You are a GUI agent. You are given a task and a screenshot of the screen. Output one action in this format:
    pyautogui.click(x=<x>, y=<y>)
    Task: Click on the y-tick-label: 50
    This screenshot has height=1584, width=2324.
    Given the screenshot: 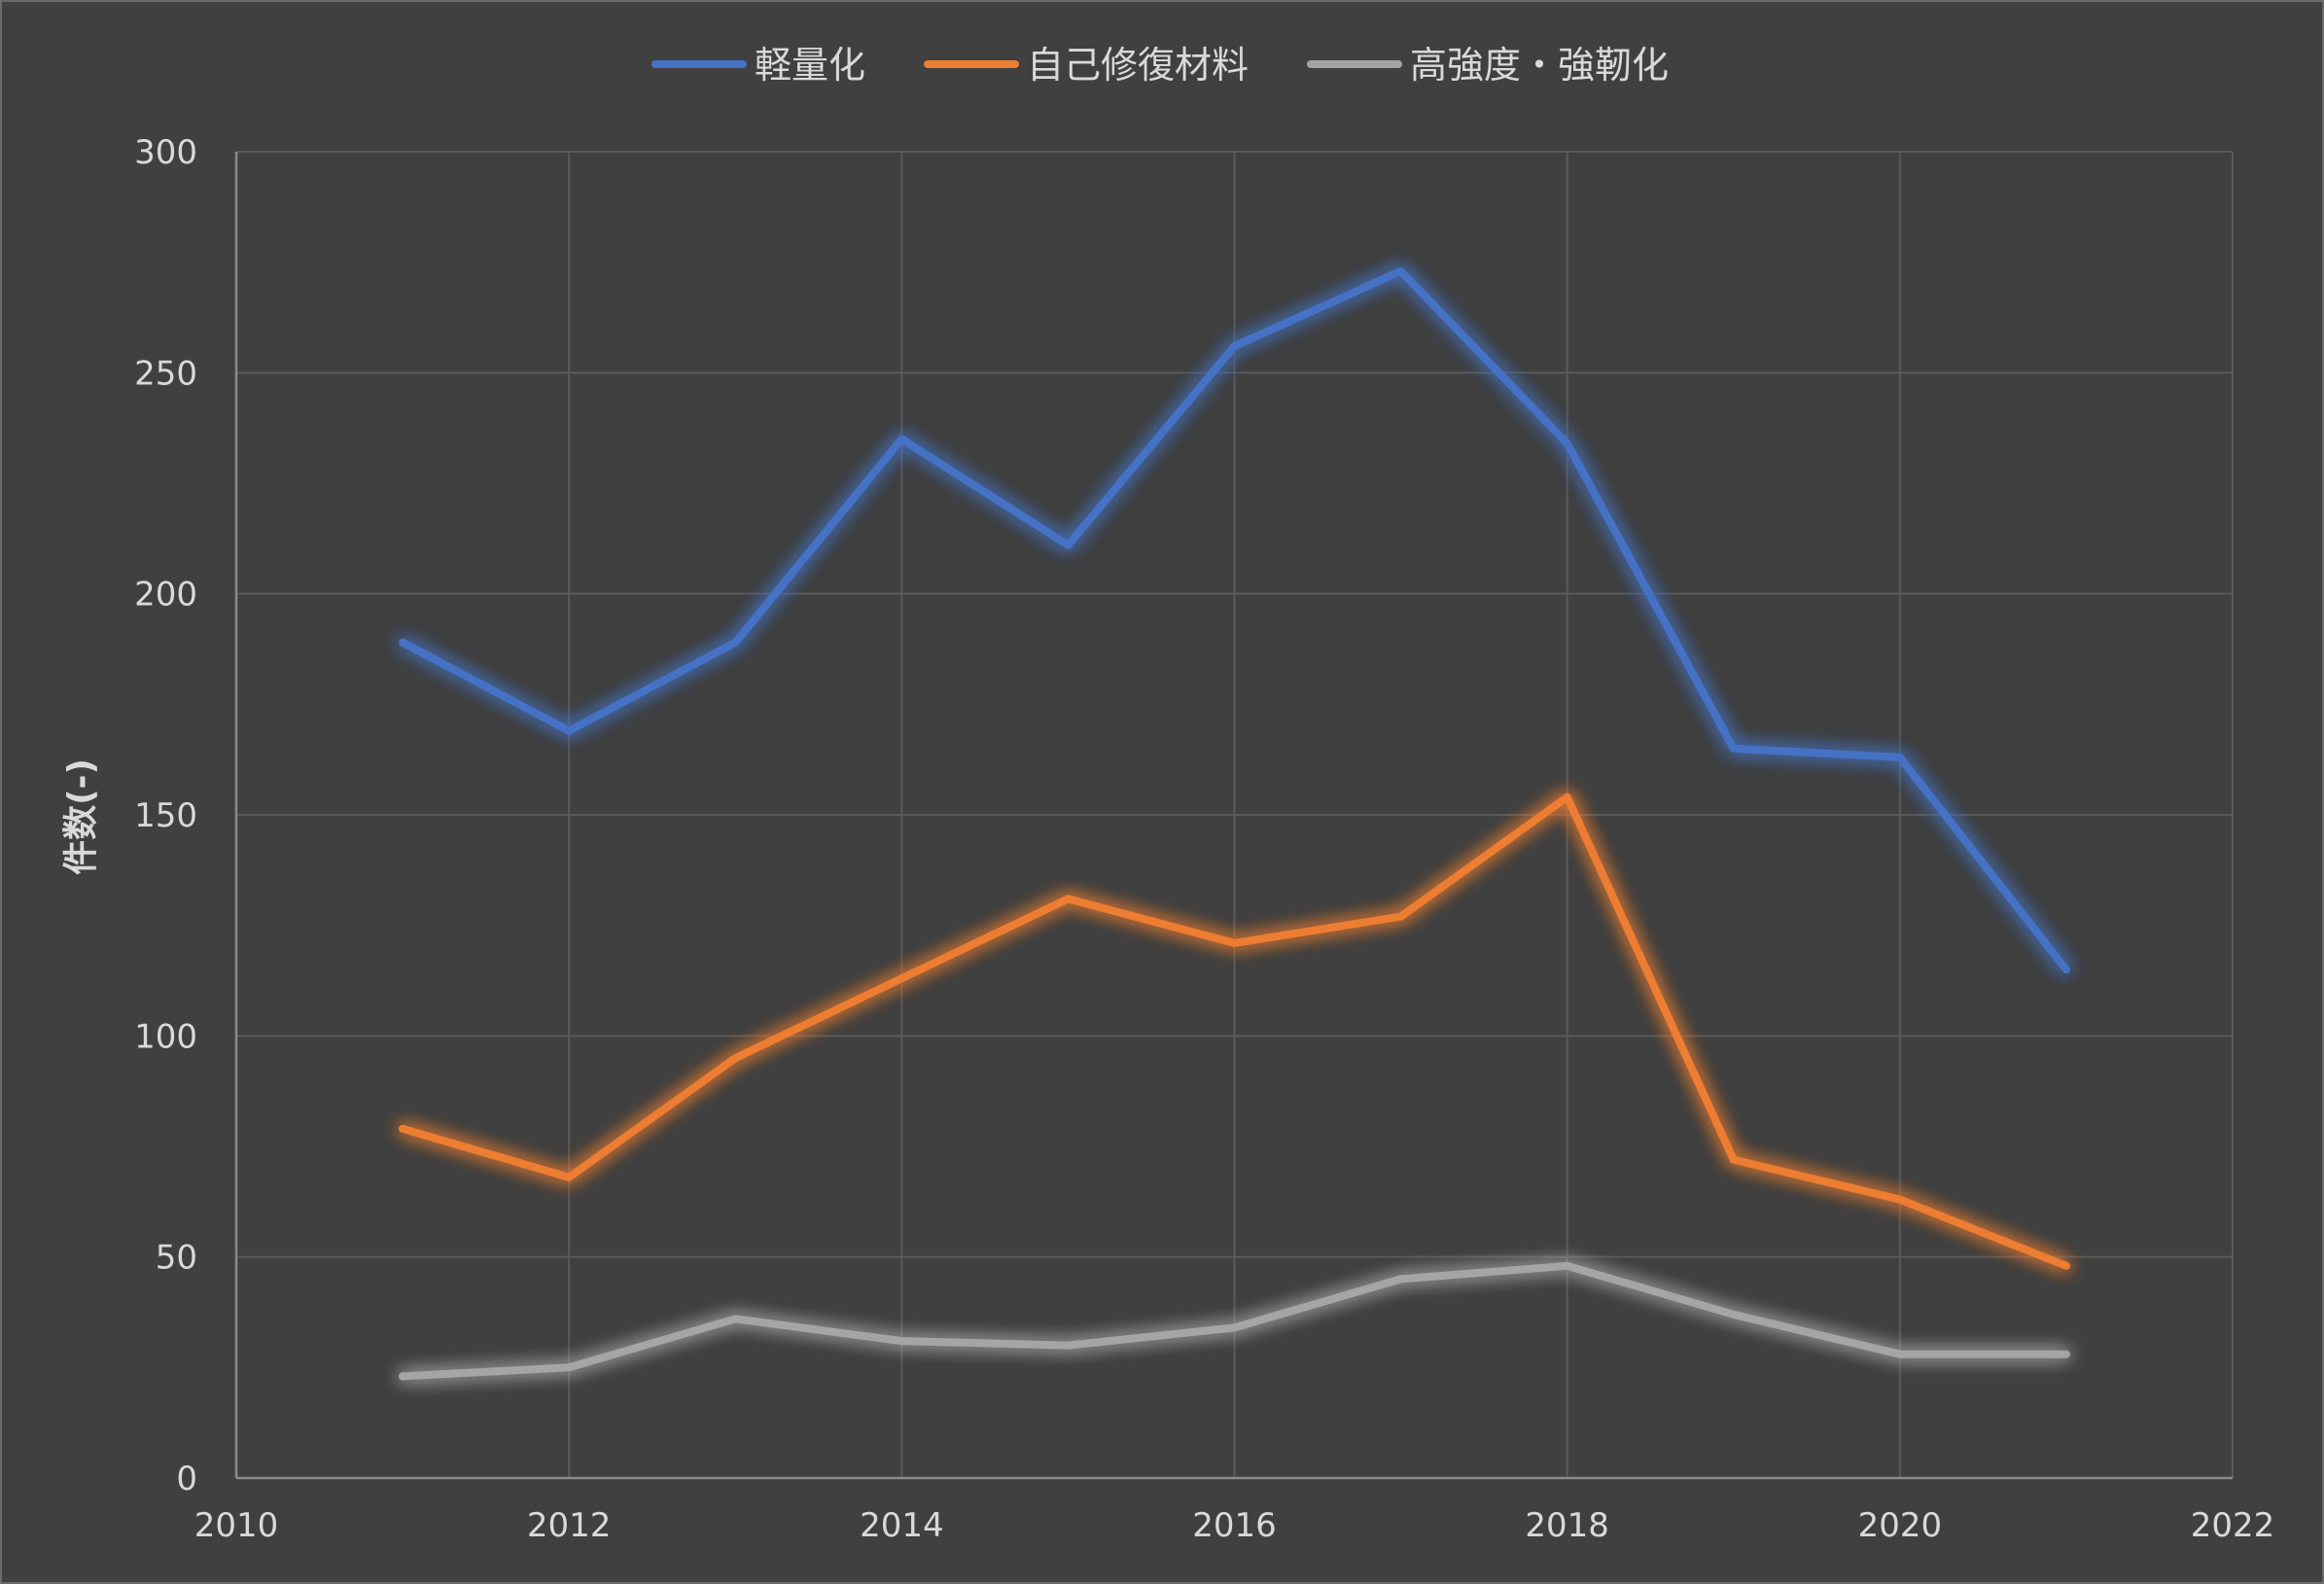 What is the action you would take?
    pyautogui.click(x=176, y=1258)
    